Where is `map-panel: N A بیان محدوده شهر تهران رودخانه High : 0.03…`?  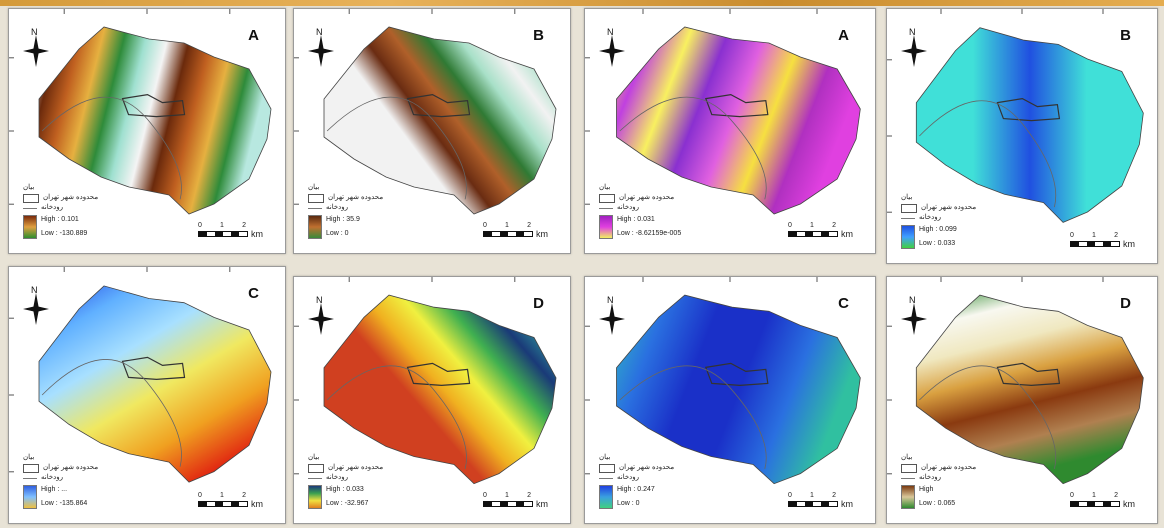 map-panel: N A بیان محدوده شهر تهران رودخانه High : 0.03… is located at coordinates (730, 131).